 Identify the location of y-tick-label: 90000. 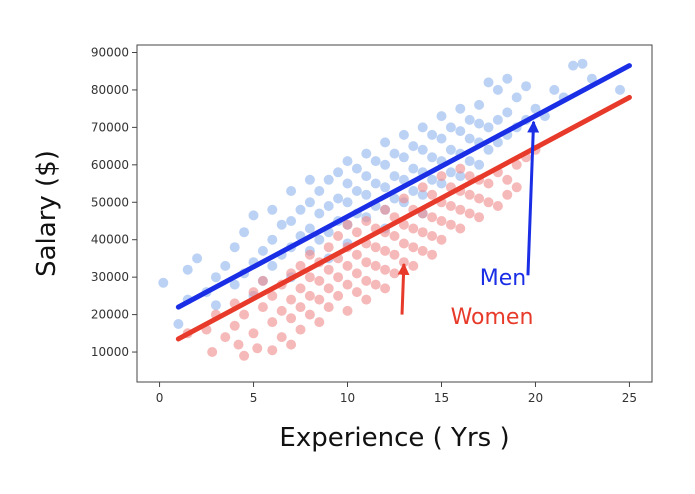
(110, 52).